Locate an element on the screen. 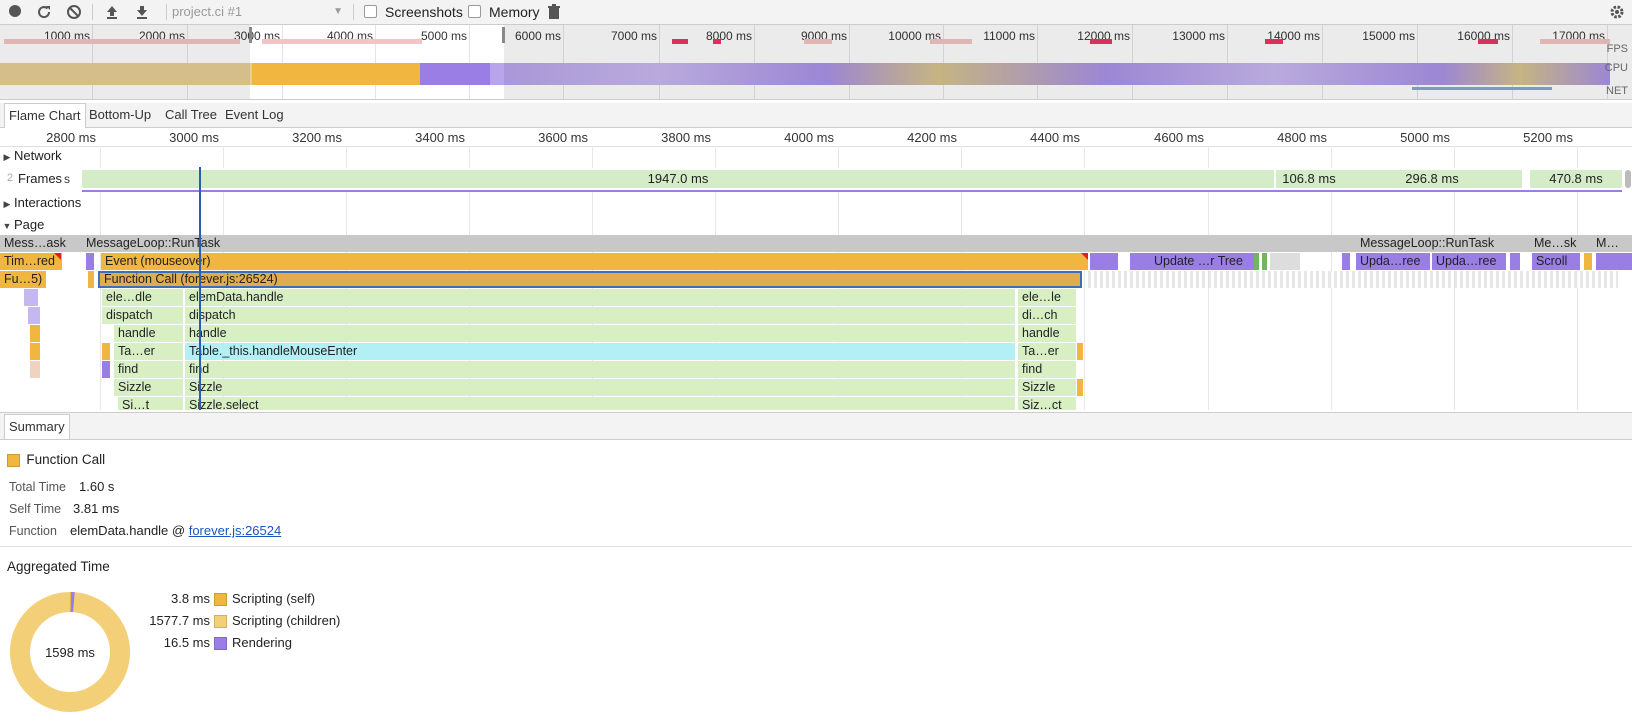  gridline is located at coordinates (1084, 278).